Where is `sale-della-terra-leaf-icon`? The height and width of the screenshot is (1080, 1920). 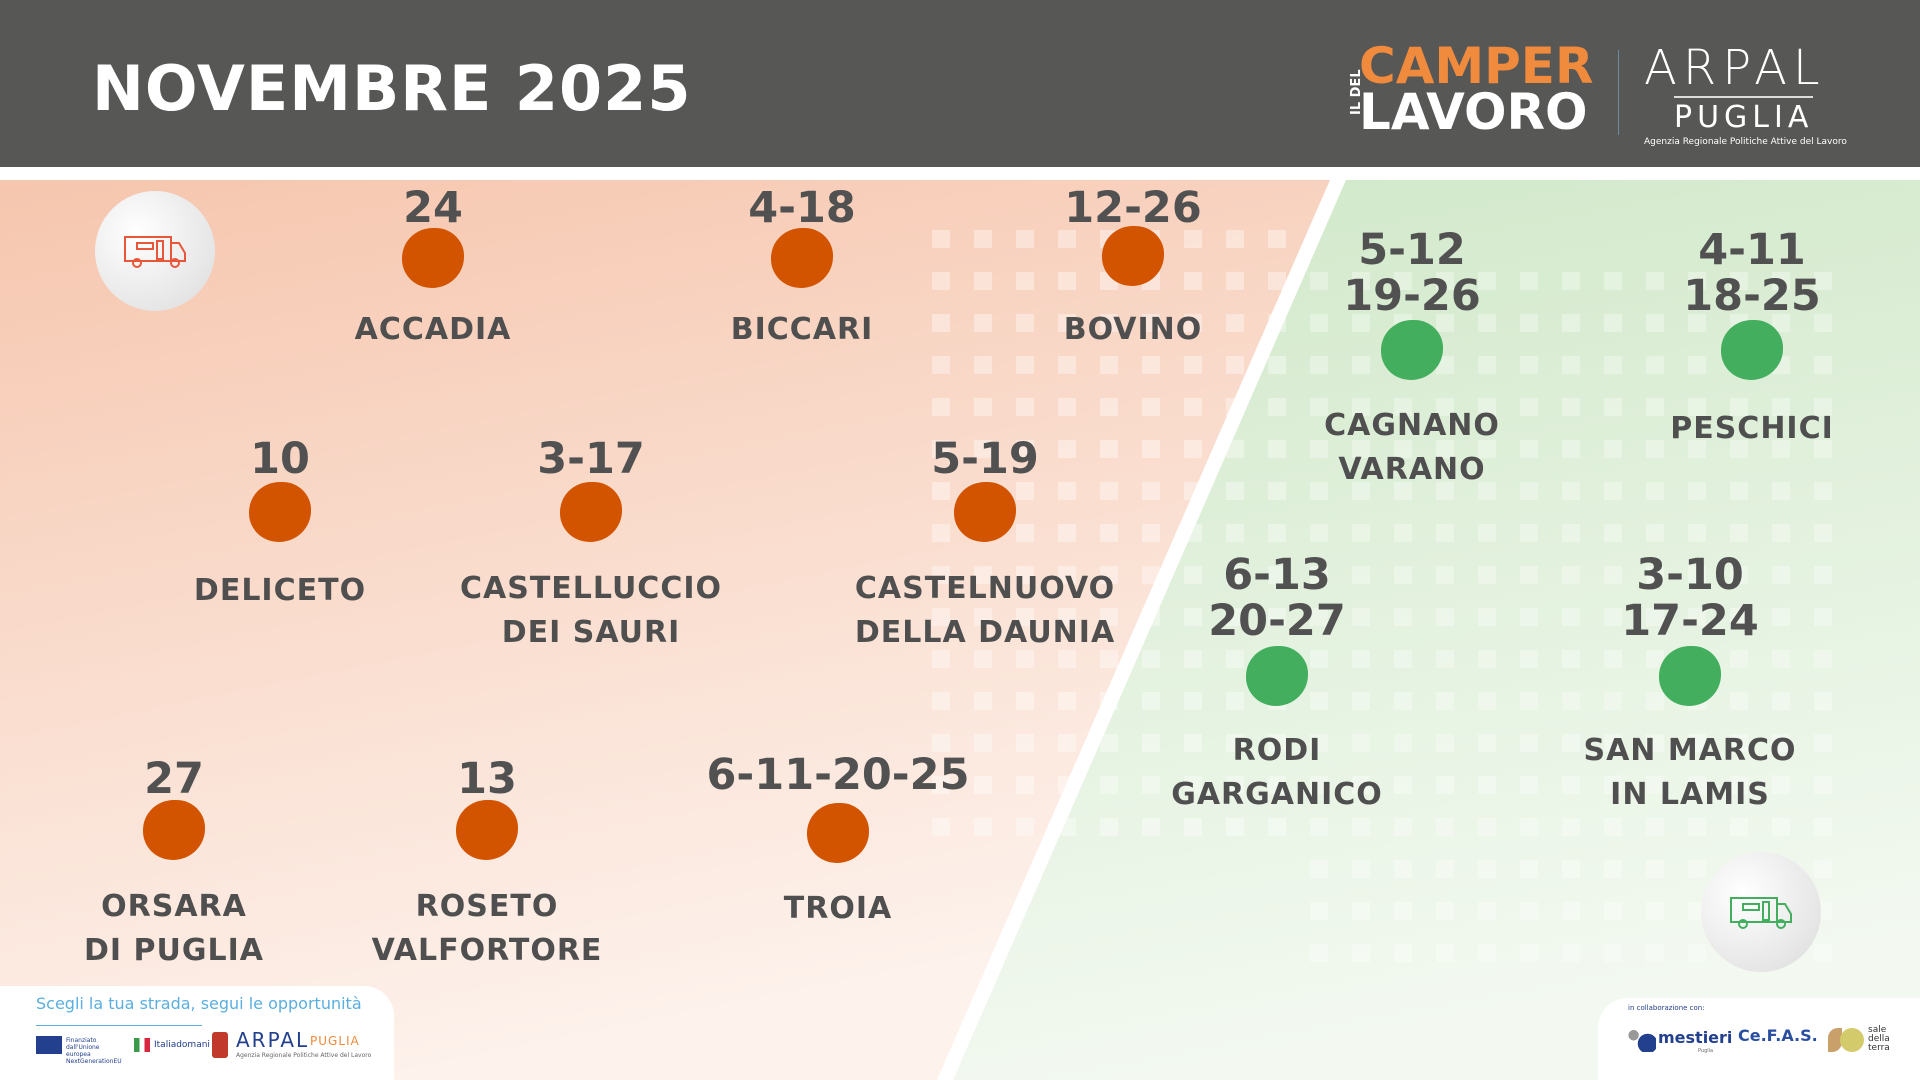 sale-della-terra-leaf-icon is located at coordinates (1835, 1040).